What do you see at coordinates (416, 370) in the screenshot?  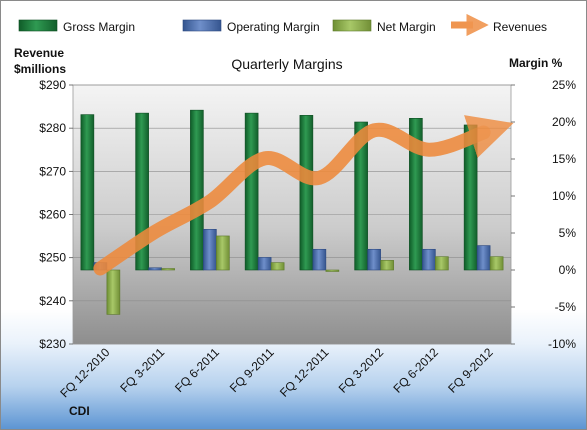 I see `category-label: FQ 6-2012` at bounding box center [416, 370].